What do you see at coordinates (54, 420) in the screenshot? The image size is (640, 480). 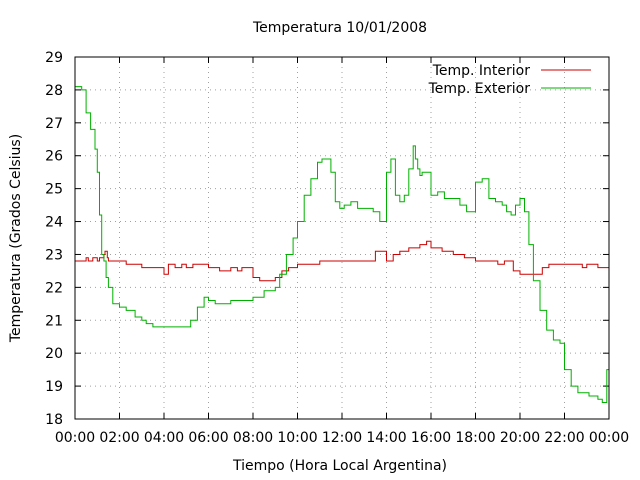 I see `y-tick-label: 18` at bounding box center [54, 420].